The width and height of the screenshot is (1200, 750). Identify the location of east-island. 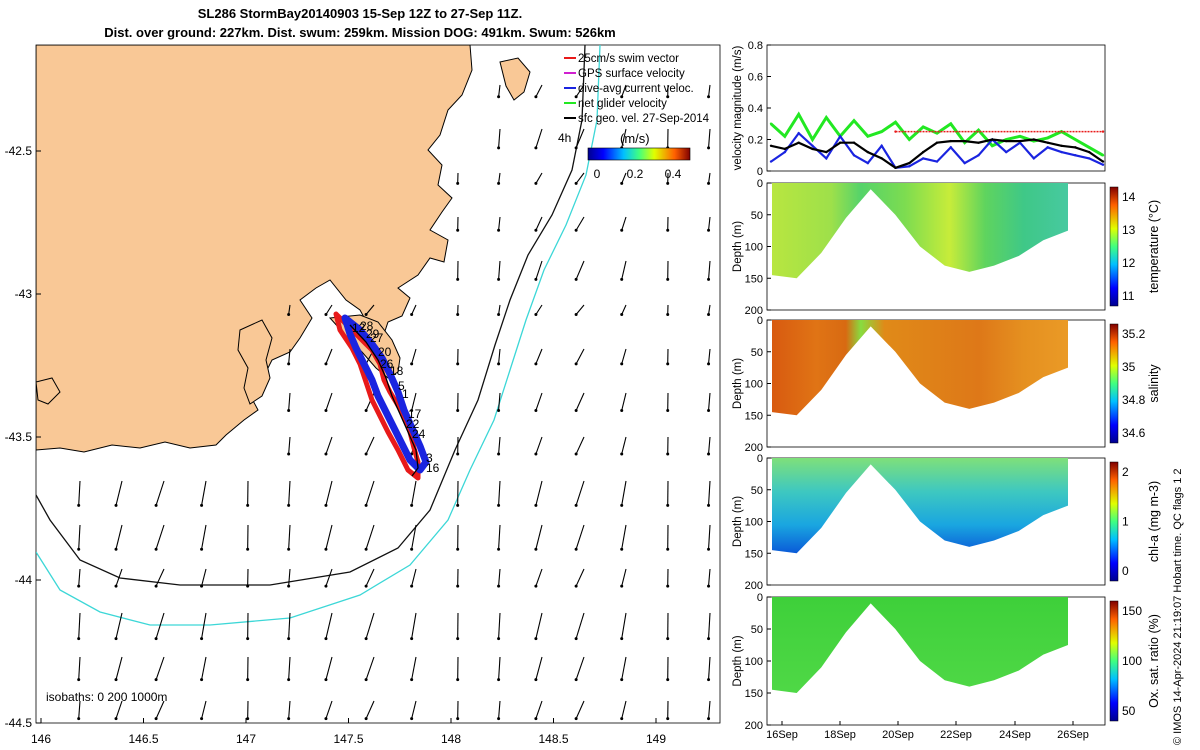
(515, 79).